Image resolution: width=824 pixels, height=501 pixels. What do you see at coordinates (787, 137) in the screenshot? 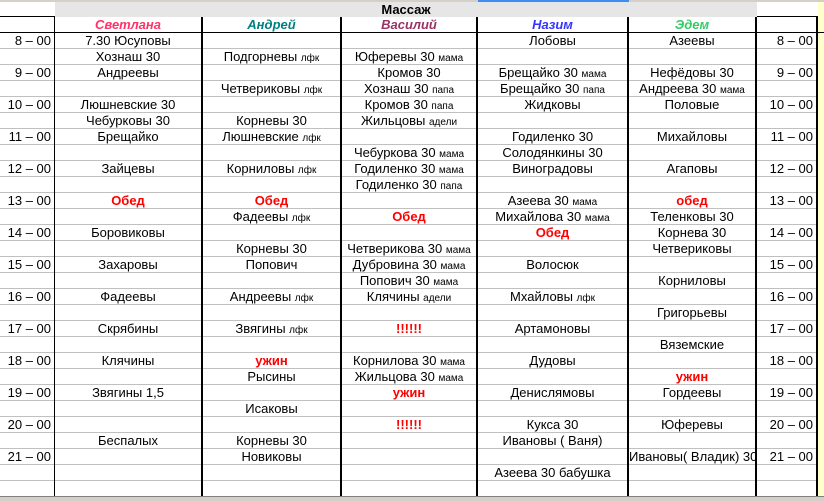
I see `time-cell-right: 11 – 00` at bounding box center [787, 137].